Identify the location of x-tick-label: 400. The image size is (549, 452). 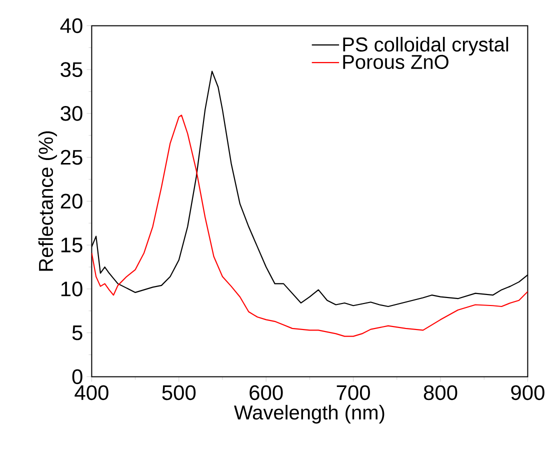
(91, 392).